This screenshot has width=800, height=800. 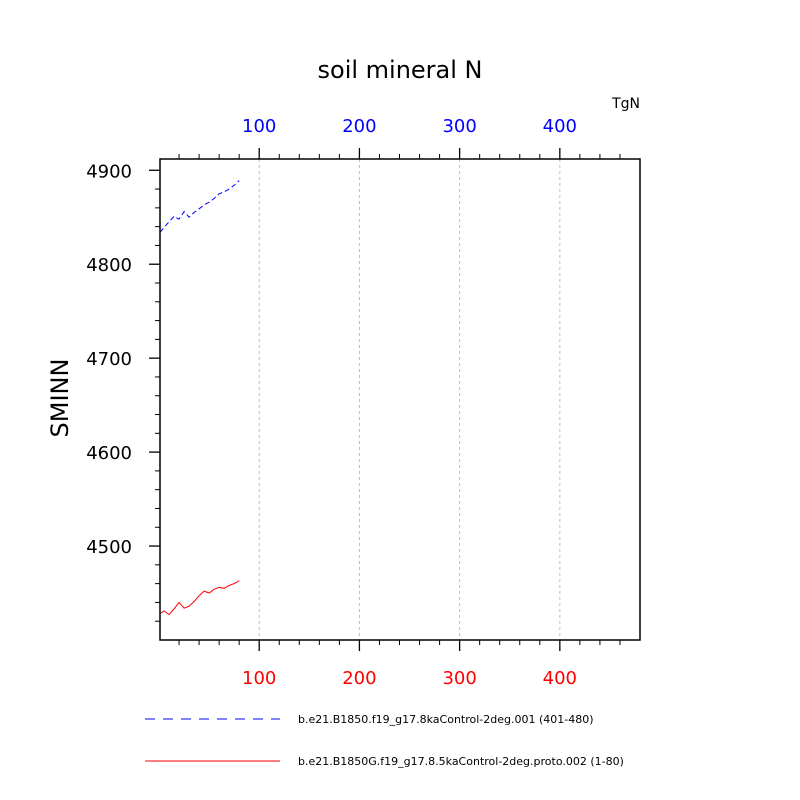 I want to click on y-tick-label: 4600, so click(x=109, y=453).